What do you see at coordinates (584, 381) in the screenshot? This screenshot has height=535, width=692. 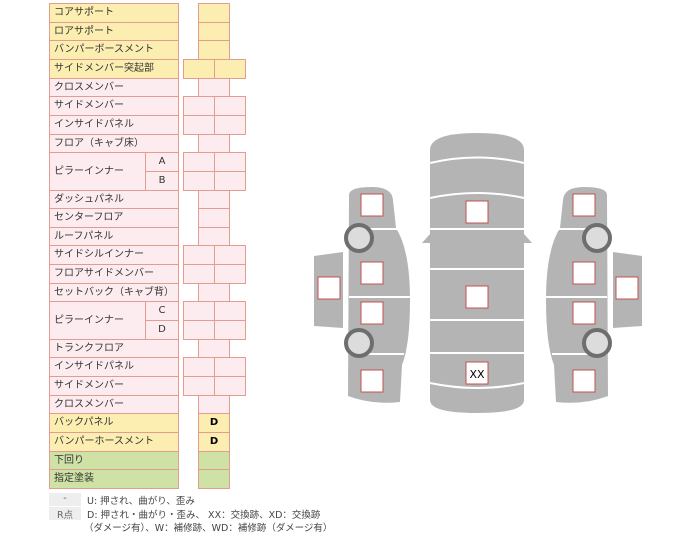 I see `mark-box-right-rear` at bounding box center [584, 381].